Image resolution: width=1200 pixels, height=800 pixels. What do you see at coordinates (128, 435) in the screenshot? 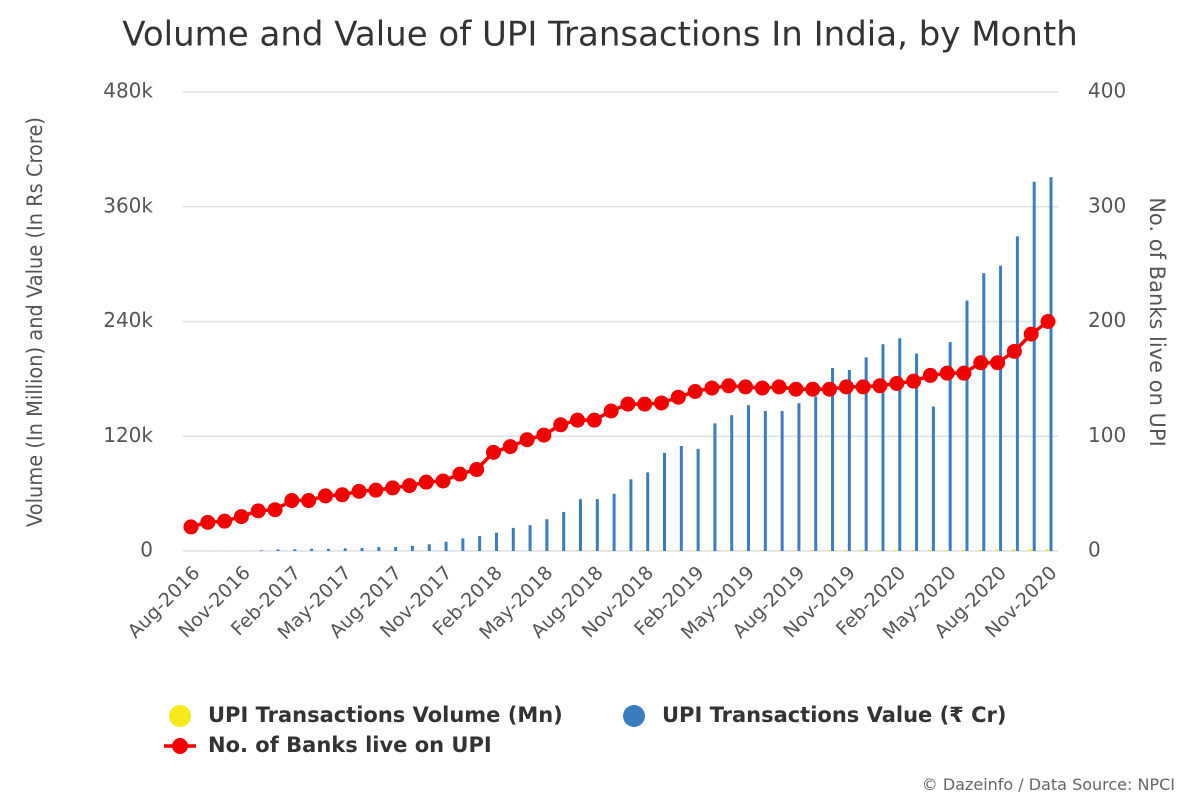
I see `y-tick-label: 120k` at bounding box center [128, 435].